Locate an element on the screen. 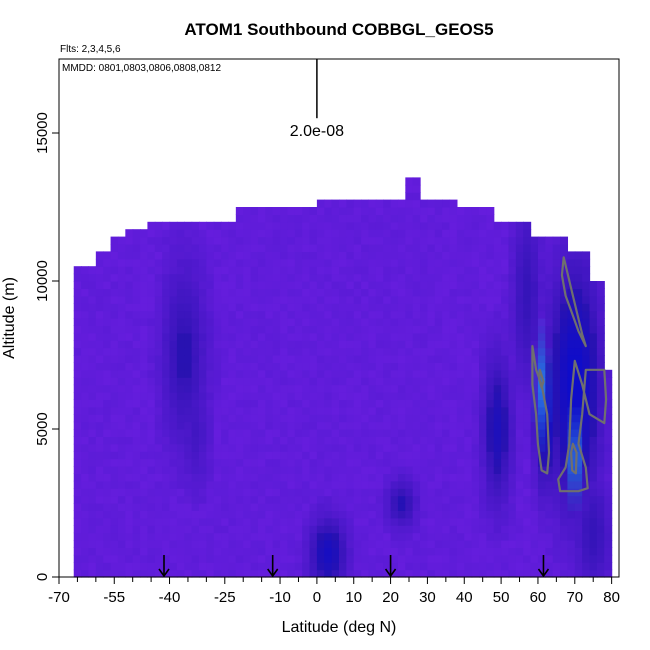 The width and height of the screenshot is (650, 650). profile-arrow-head is located at coordinates (164, 573).